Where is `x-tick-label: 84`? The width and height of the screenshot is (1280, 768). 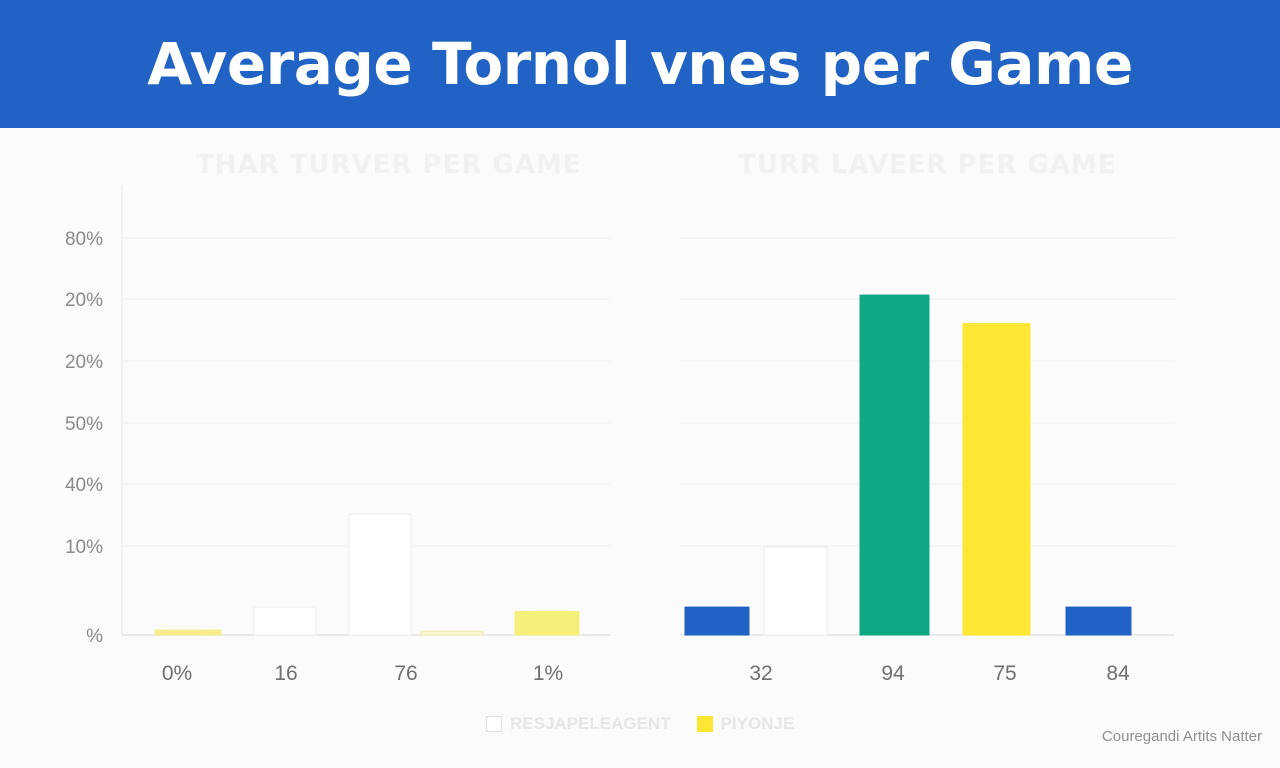 x-tick-label: 84 is located at coordinates (1118, 673).